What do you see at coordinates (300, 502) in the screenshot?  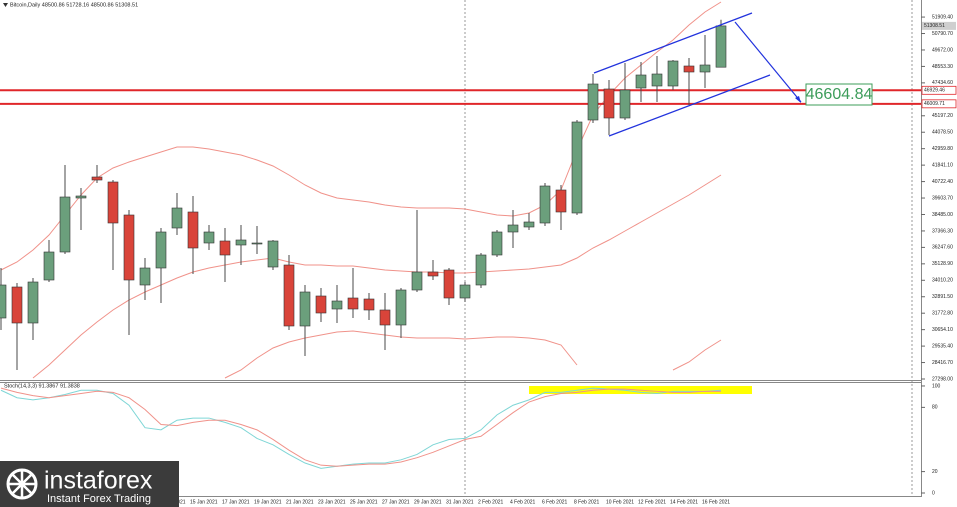 I see `x-tick-label: 21 Jan 2021` at bounding box center [300, 502].